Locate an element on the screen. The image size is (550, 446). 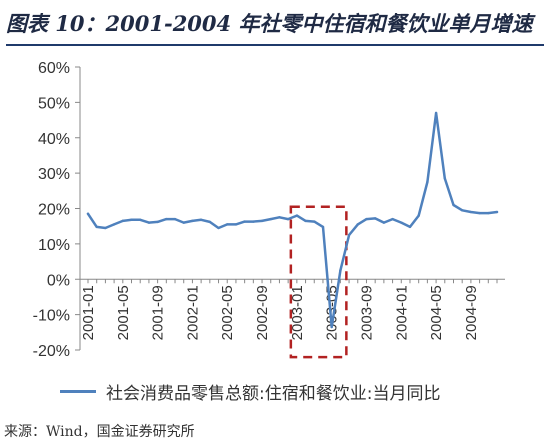
legend-label: 社会消费品零售总额:住宿和餐饮业:当月同比 is located at coordinates (273, 393).